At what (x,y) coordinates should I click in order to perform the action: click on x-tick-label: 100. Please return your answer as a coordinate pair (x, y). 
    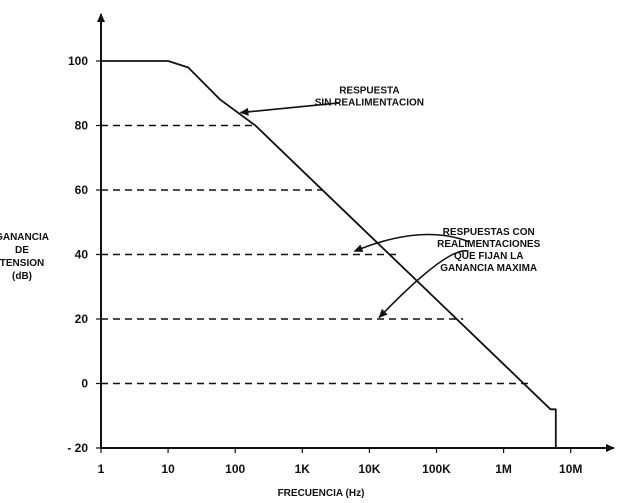
    Looking at the image, I should click on (235, 469).